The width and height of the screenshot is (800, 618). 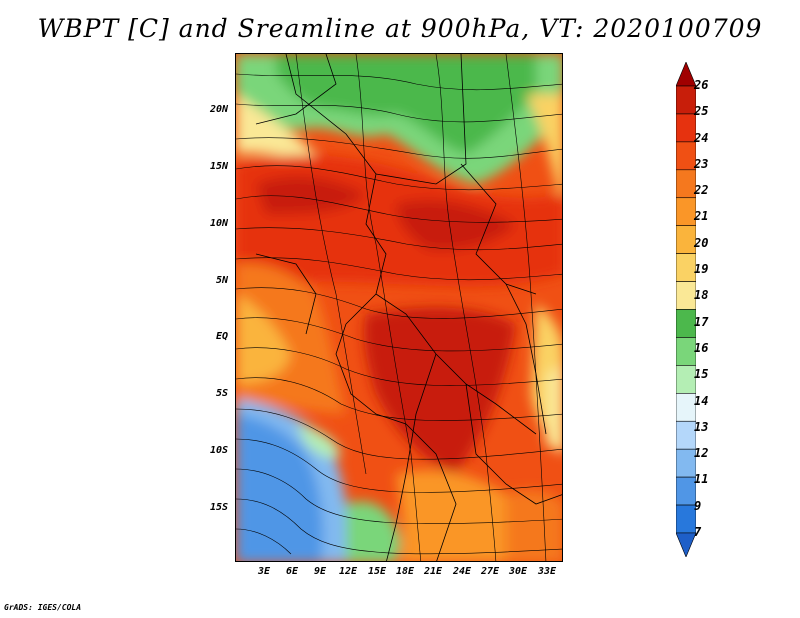 I want to click on lat-label-eq: EQ, so click(x=221, y=336).